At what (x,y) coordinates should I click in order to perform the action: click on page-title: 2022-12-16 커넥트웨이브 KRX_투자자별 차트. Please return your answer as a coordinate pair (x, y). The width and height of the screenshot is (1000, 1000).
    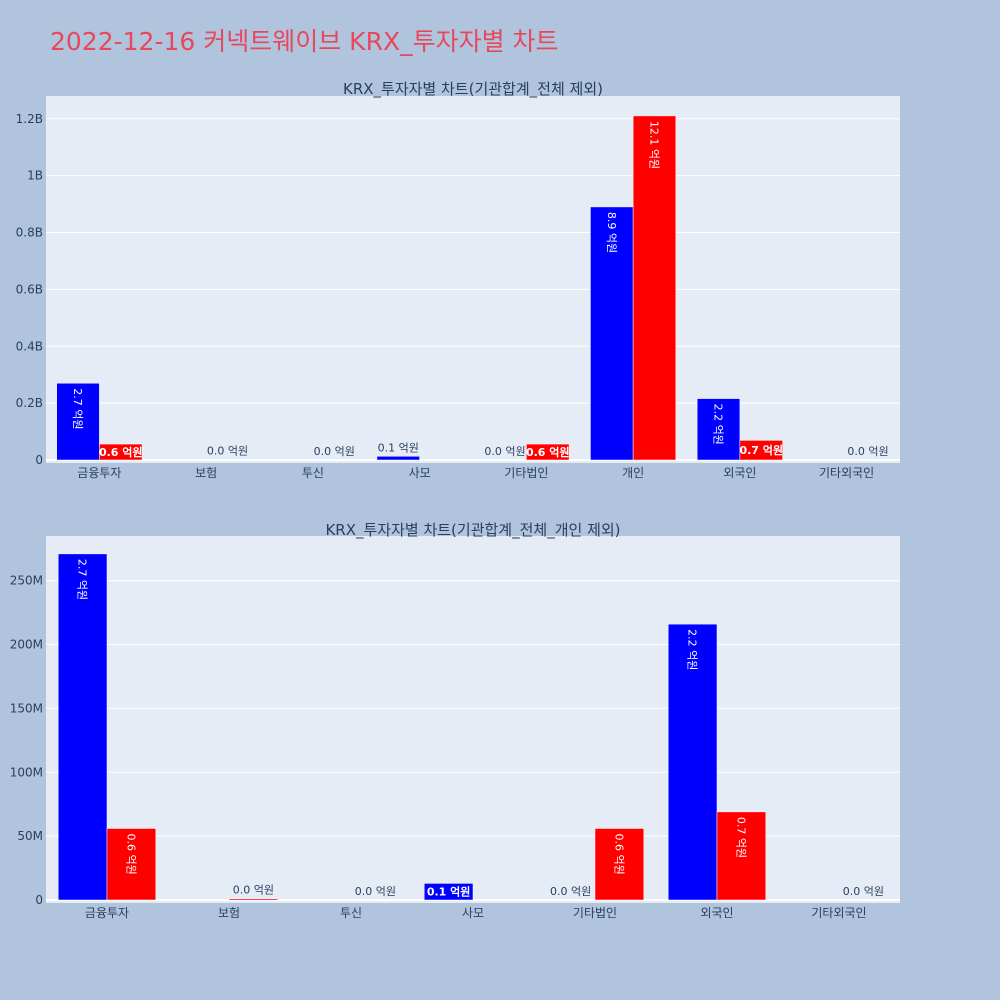
    Looking at the image, I should click on (304, 41).